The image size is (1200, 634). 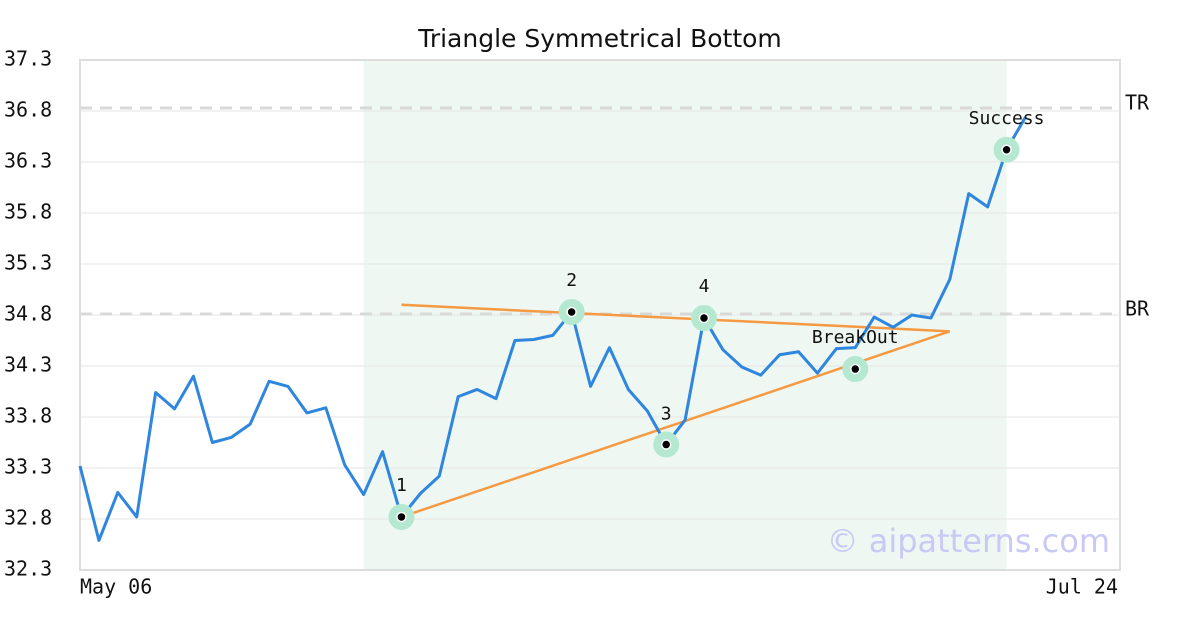 What do you see at coordinates (116, 587) in the screenshot?
I see `x-tick-label: May 06` at bounding box center [116, 587].